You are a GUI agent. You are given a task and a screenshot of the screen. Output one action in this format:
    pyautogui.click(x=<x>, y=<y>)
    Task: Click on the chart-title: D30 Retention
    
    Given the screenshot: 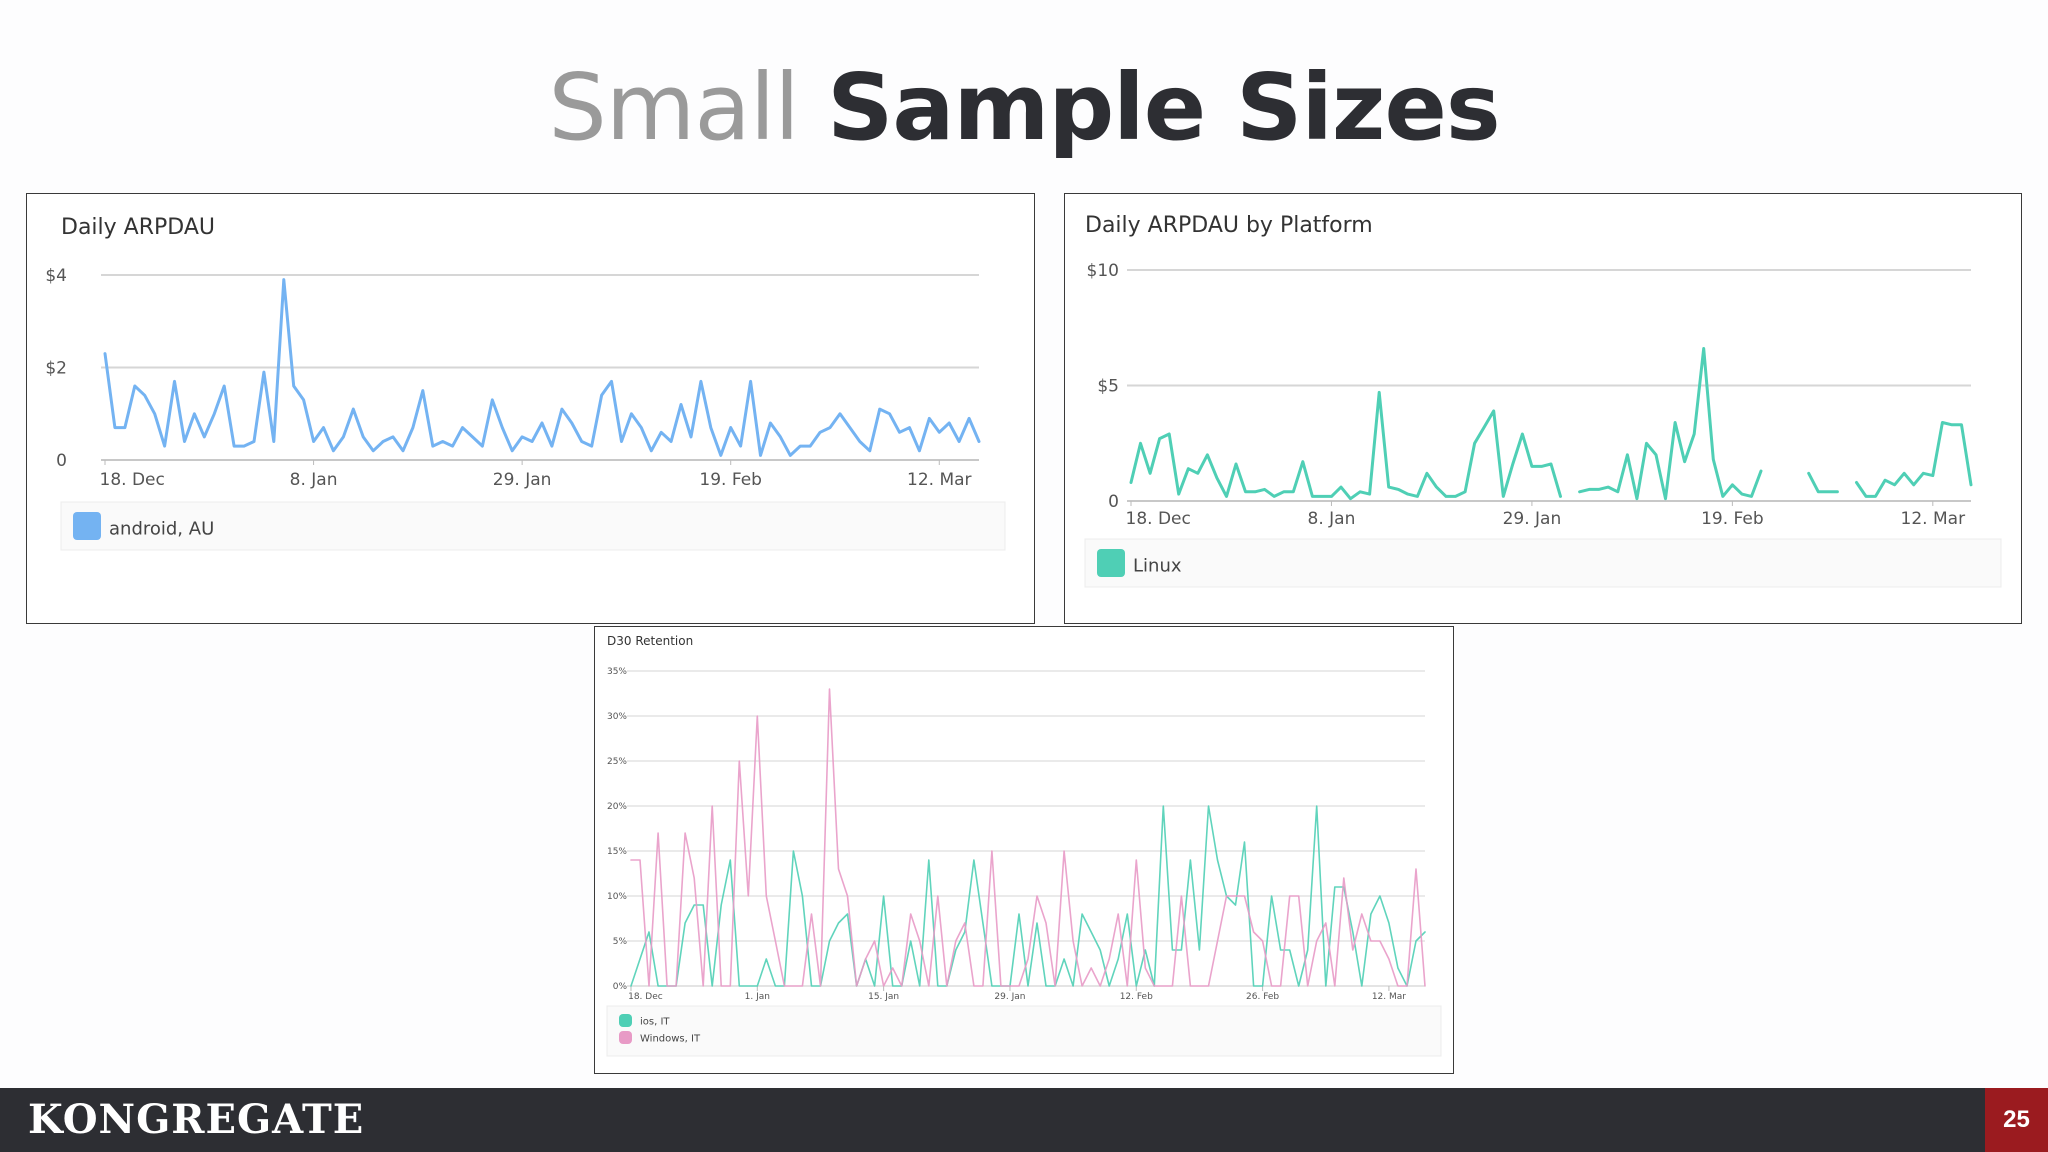 What is the action you would take?
    pyautogui.click(x=650, y=641)
    